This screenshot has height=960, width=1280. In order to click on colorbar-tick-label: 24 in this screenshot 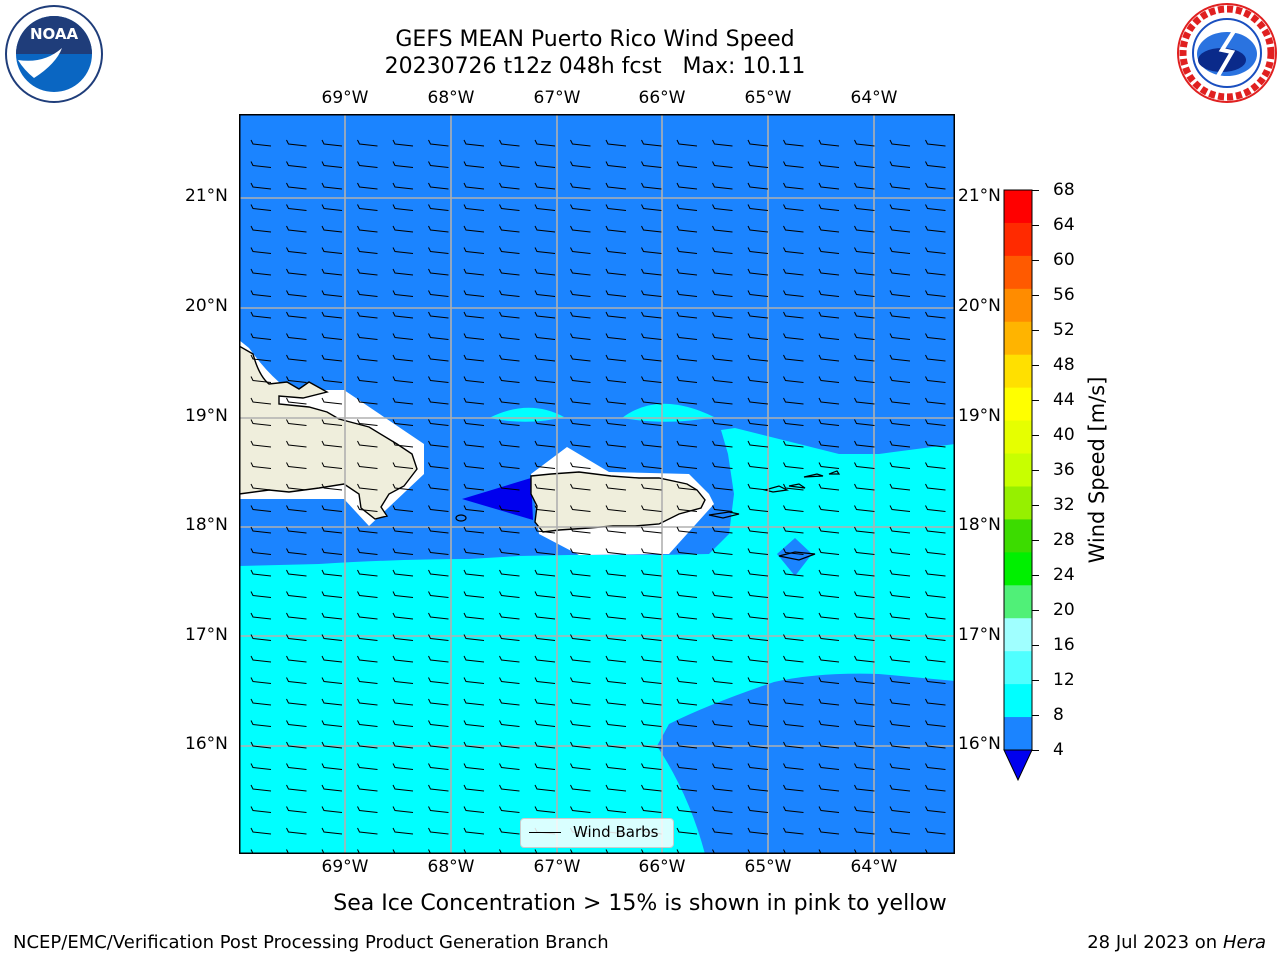, I will do `click(1064, 575)`.